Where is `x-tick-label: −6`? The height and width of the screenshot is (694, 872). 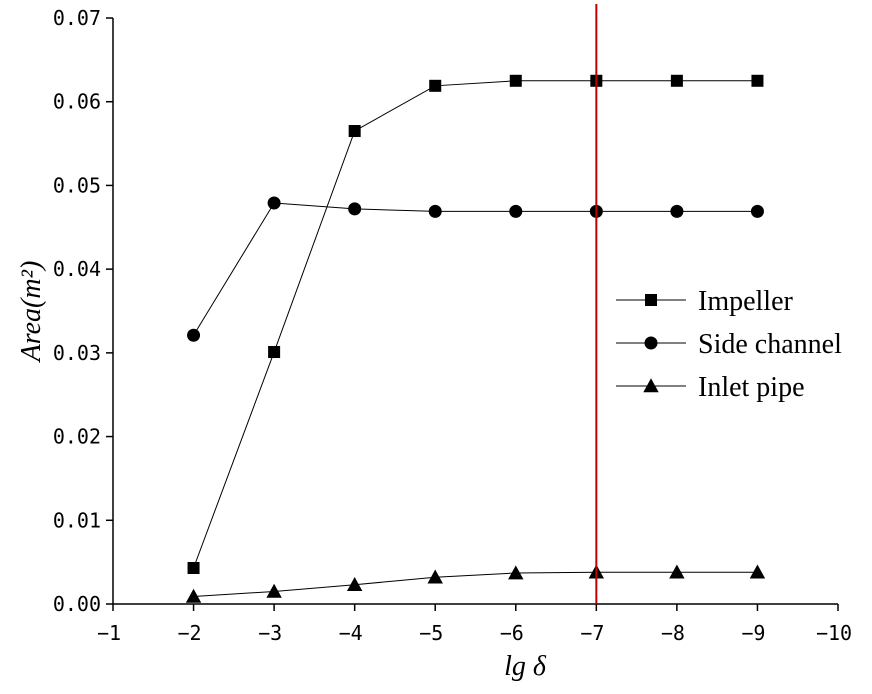 x-tick-label: −6 is located at coordinates (512, 633).